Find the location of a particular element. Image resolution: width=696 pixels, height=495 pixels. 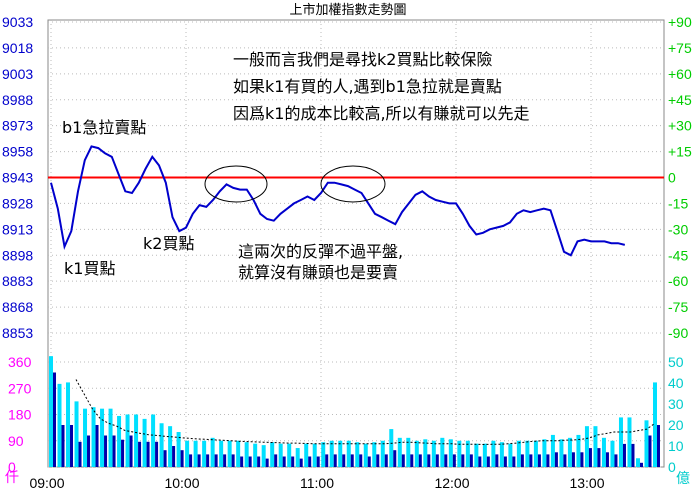

volume-right-tick-label: 10 is located at coordinates (676, 446).